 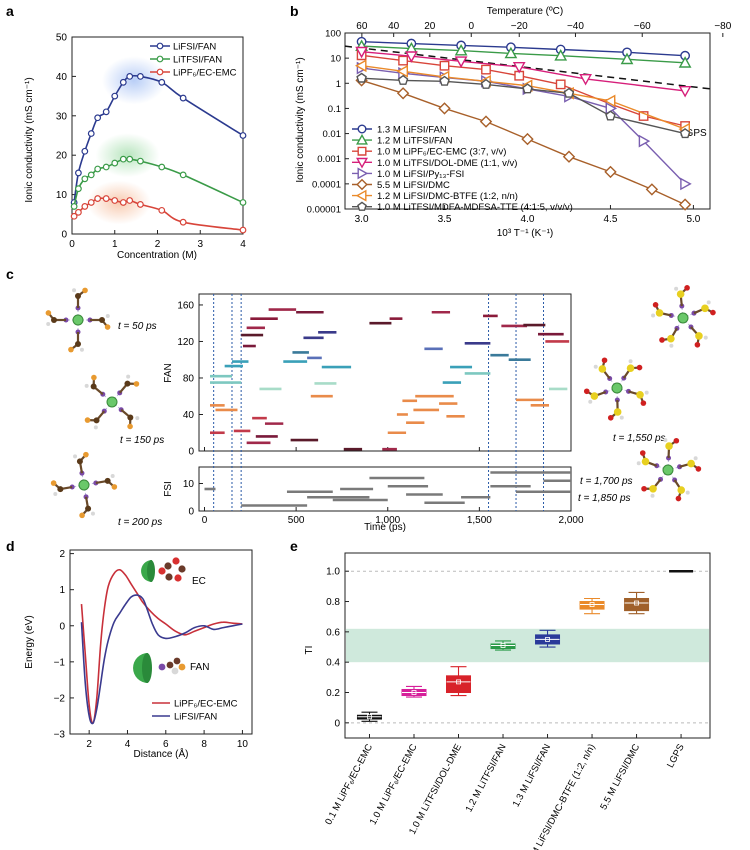 What do you see at coordinates (189, 415) in the screenshot?
I see `y-tick-label: 40` at bounding box center [189, 415].